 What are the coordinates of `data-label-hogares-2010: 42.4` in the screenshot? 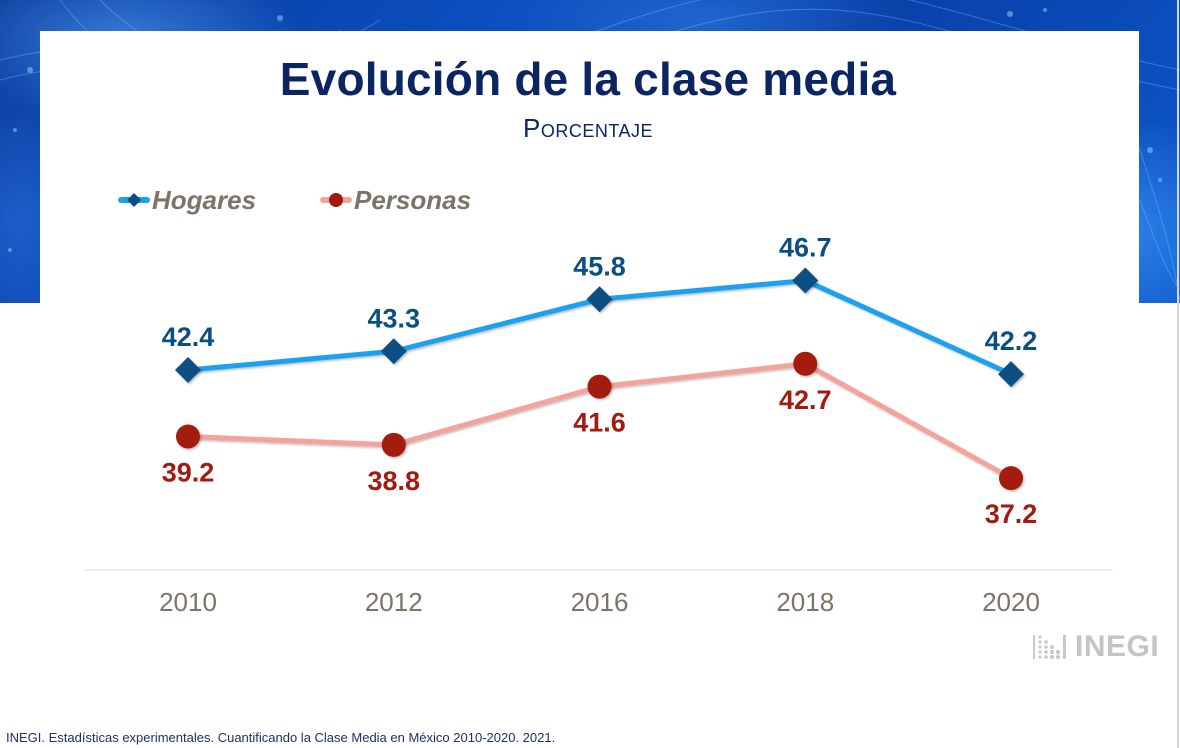 It's located at (188, 337).